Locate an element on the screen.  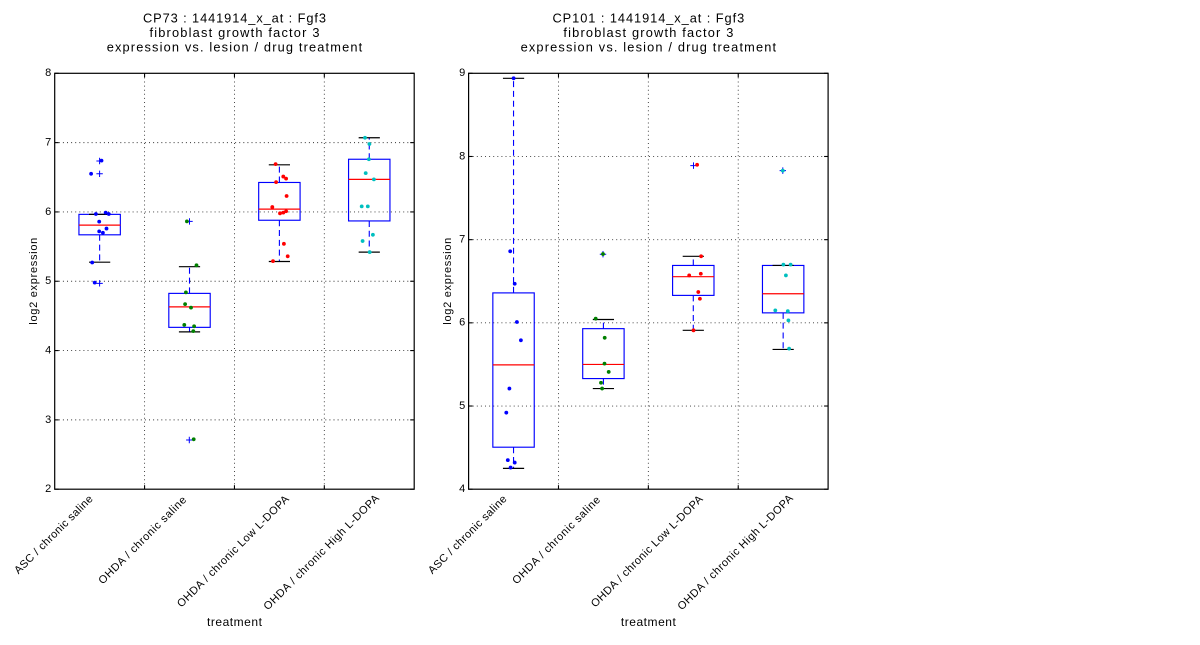
svg-text: 3 is located at coordinates (48, 420).